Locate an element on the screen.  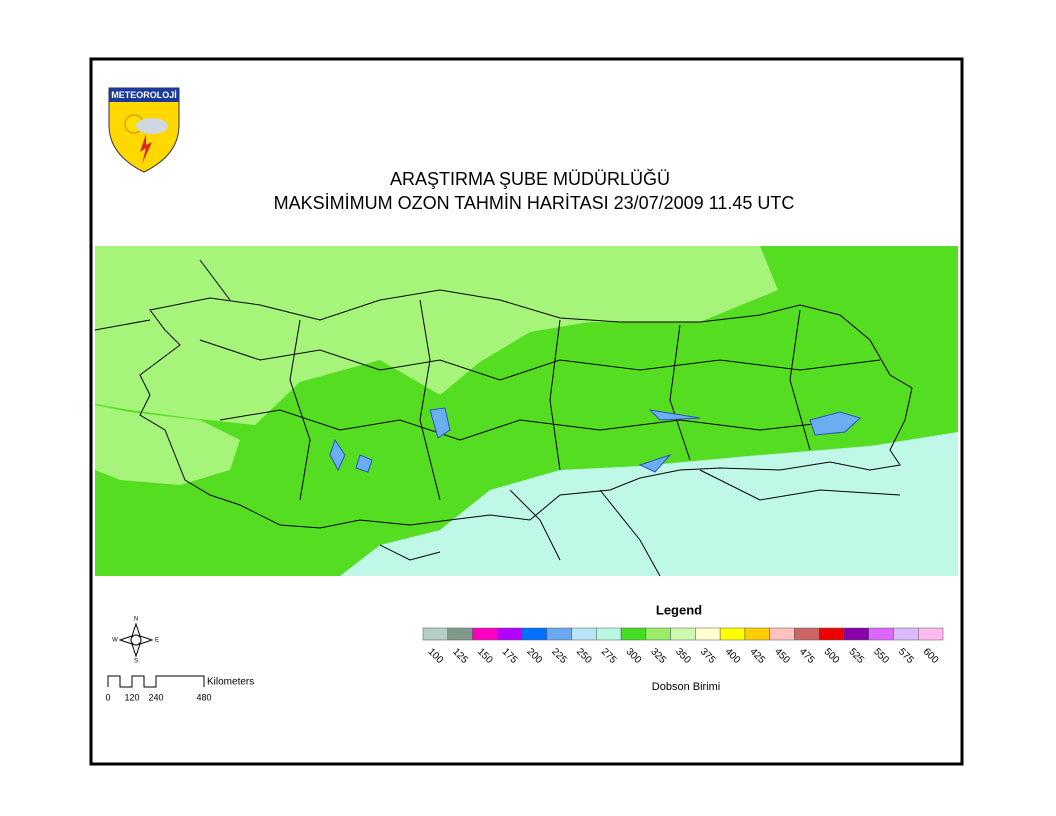
scale-label: 480 is located at coordinates (203, 697).